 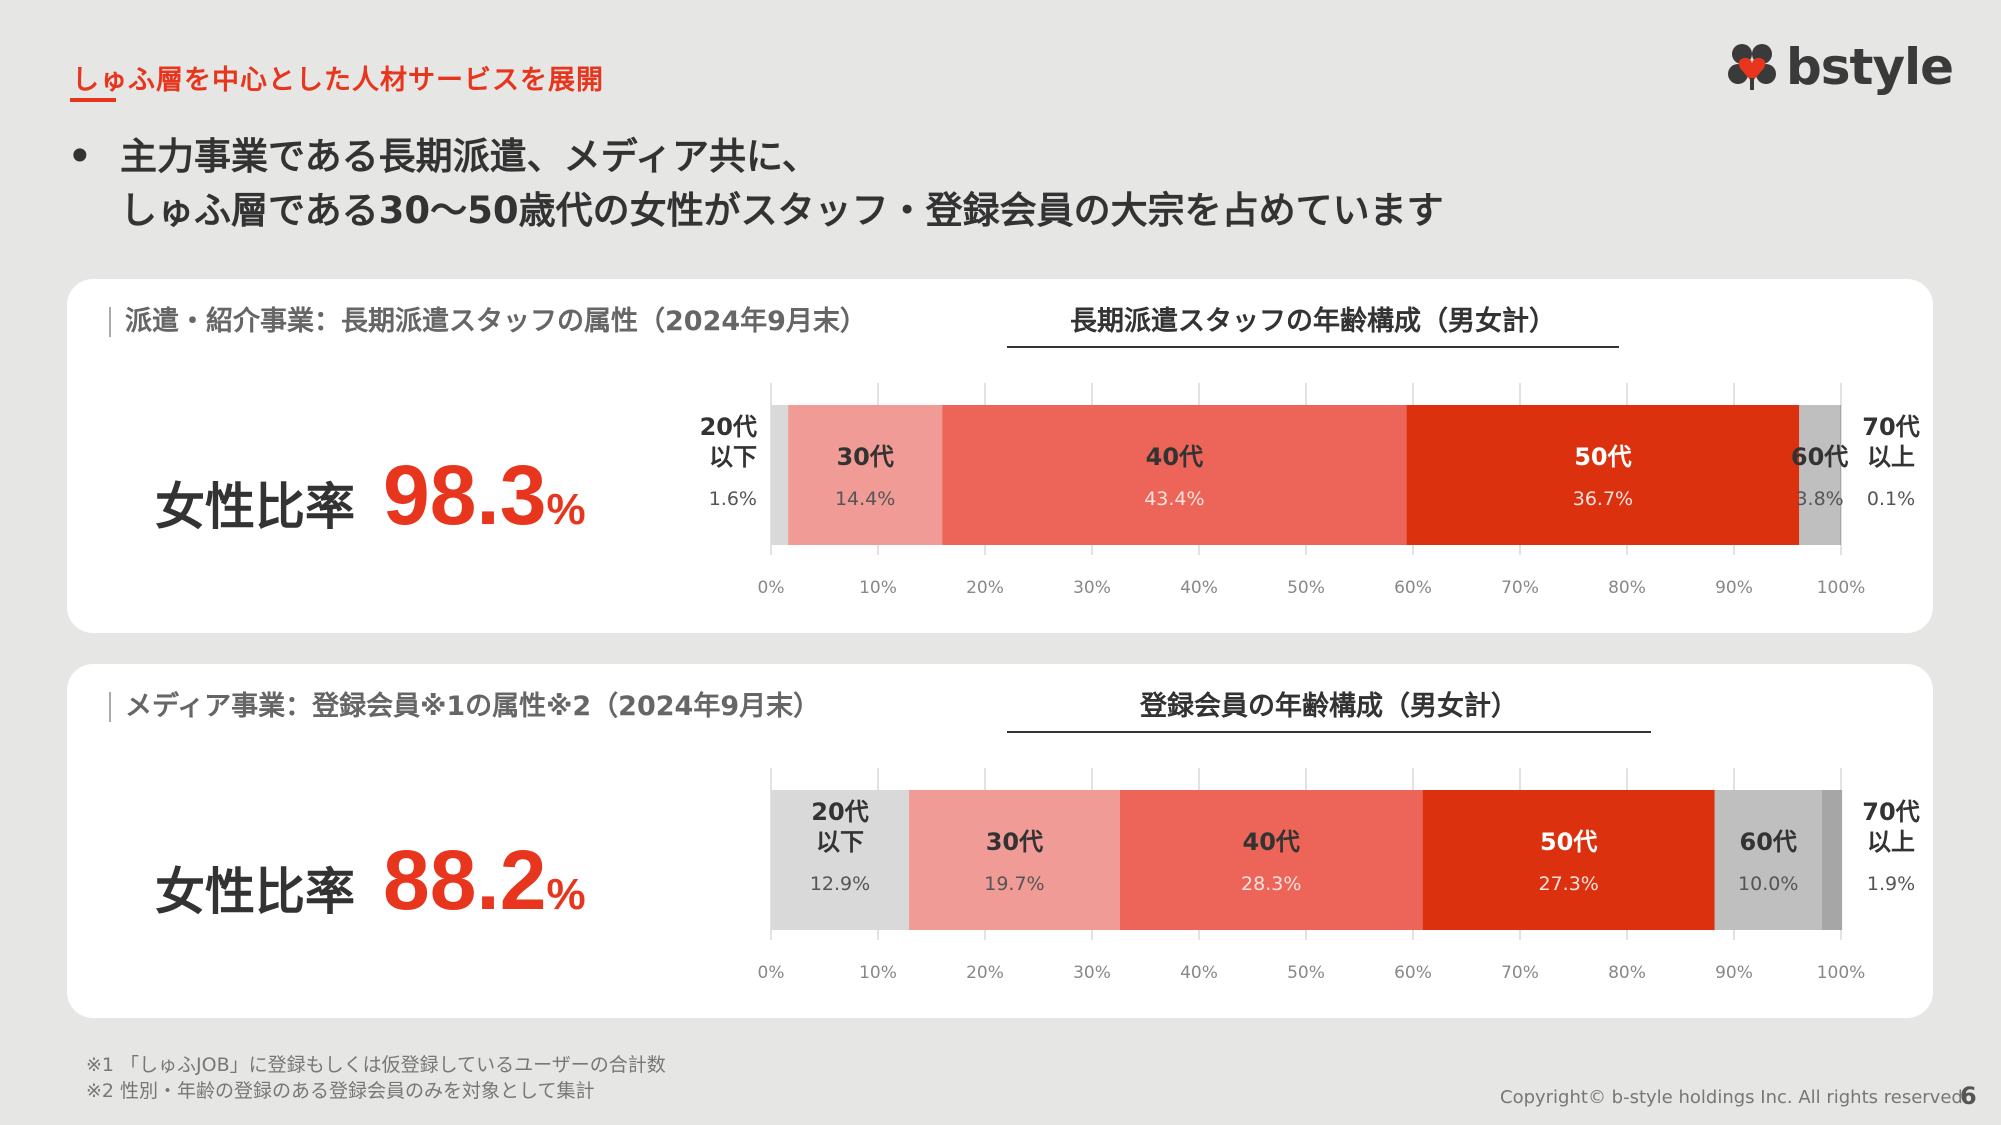 I want to click on segment-value-label: 12.9%, so click(x=840, y=884).